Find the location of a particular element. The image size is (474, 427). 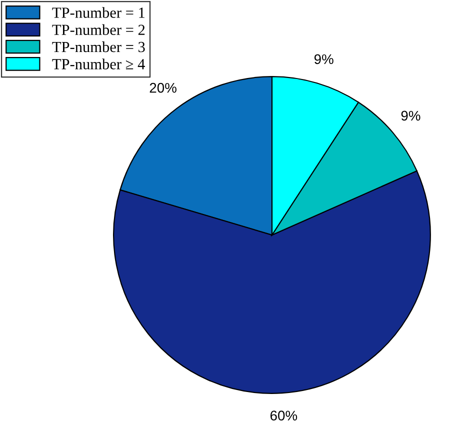

data-label: 20% is located at coordinates (163, 87).